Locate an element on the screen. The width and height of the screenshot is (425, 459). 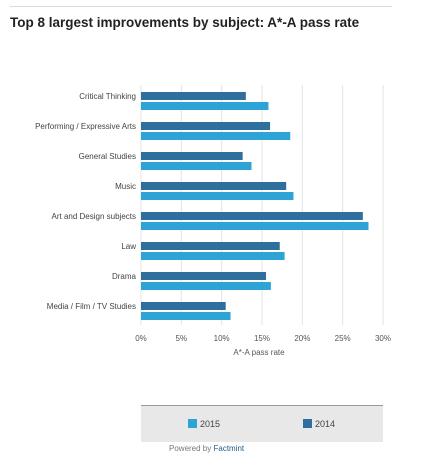
legend-item-2014: 2014 is located at coordinates (319, 424).